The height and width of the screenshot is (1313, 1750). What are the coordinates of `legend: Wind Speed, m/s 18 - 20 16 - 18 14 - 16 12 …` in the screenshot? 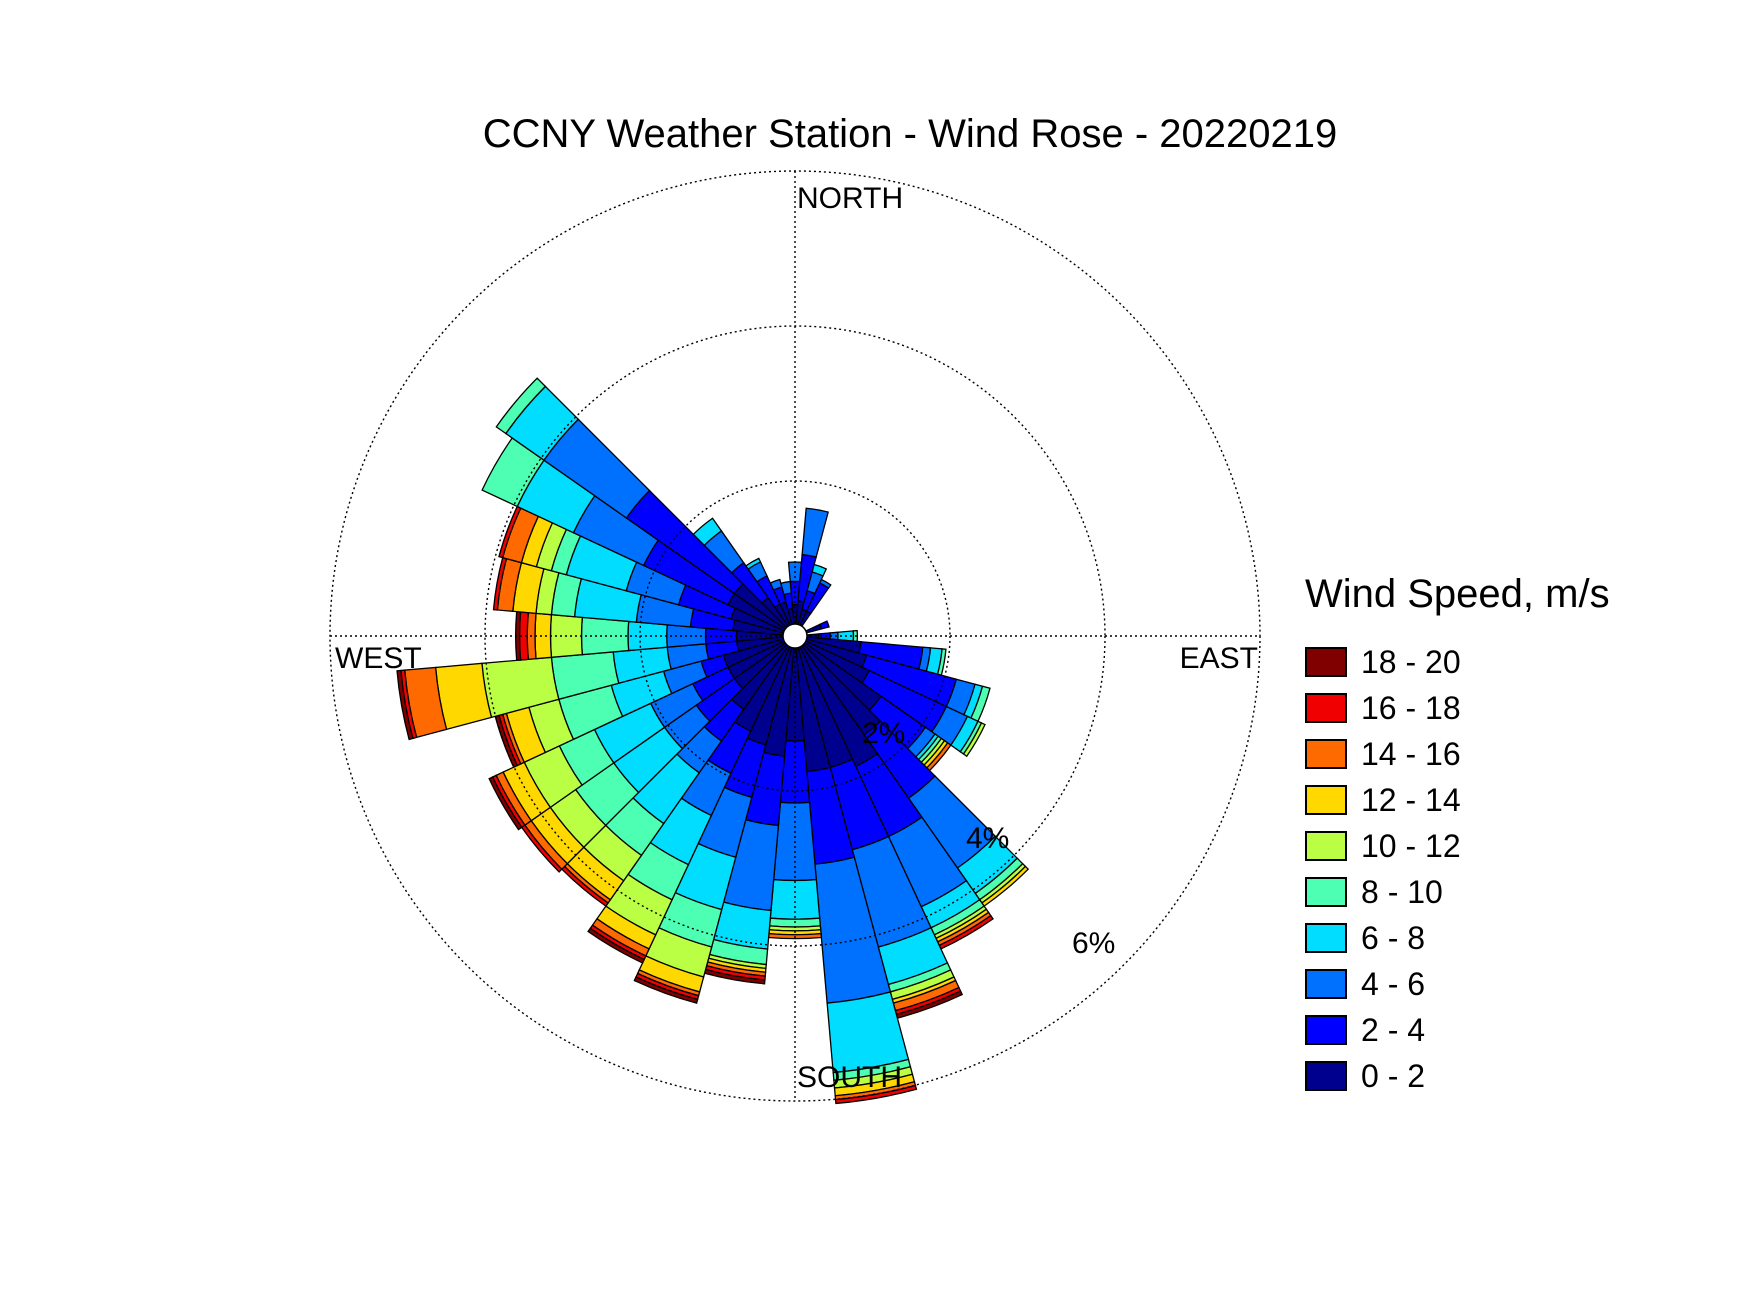 It's located at (1457, 835).